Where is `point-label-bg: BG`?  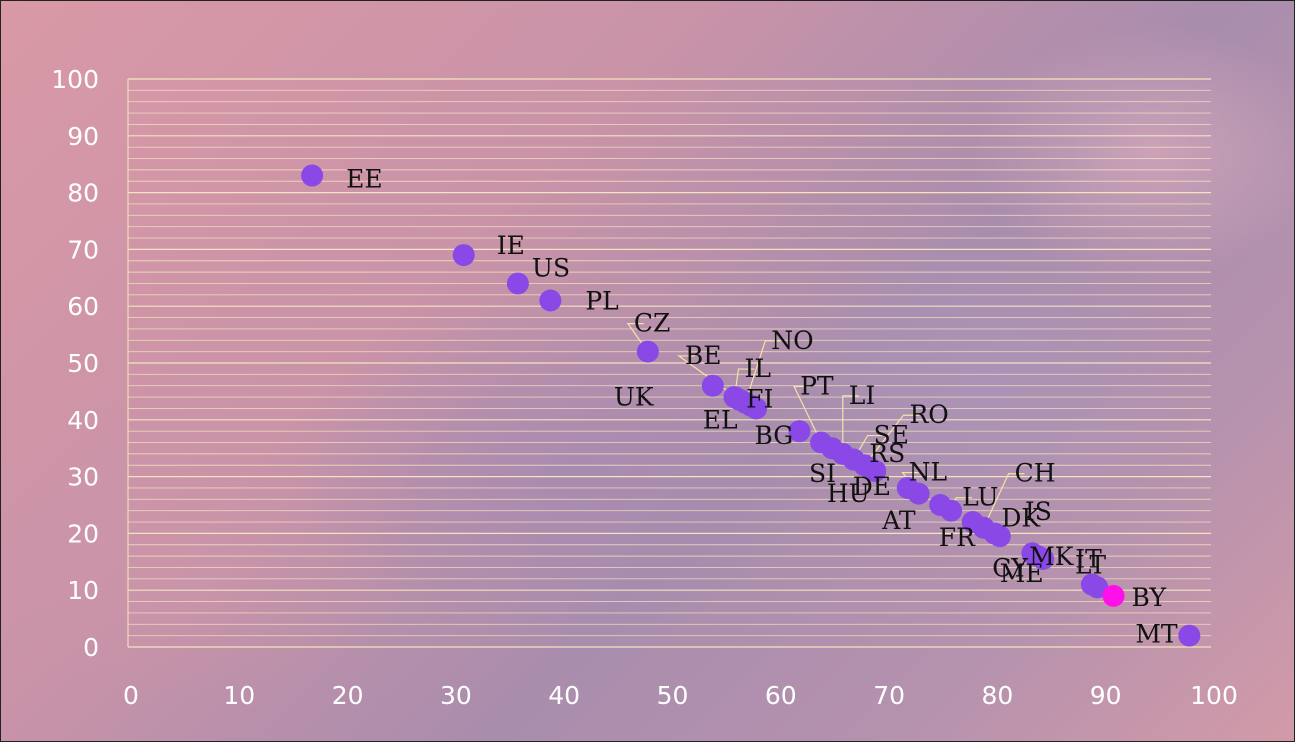
point-label-bg: BG is located at coordinates (773, 435).